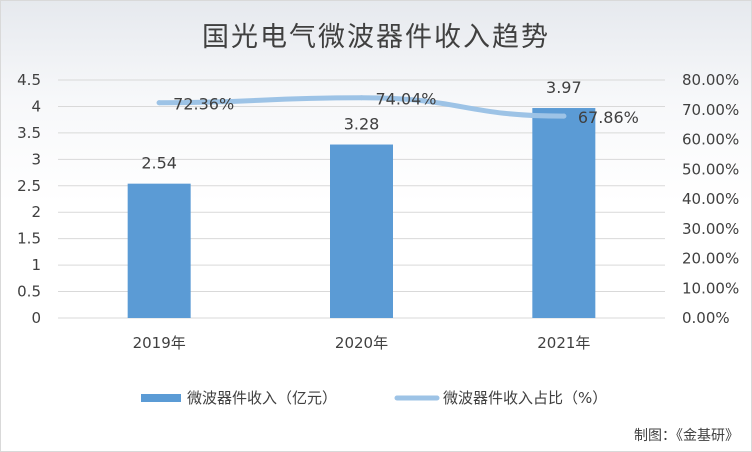 The width and height of the screenshot is (752, 452). I want to click on line-data-label: 67.86%, so click(608, 117).